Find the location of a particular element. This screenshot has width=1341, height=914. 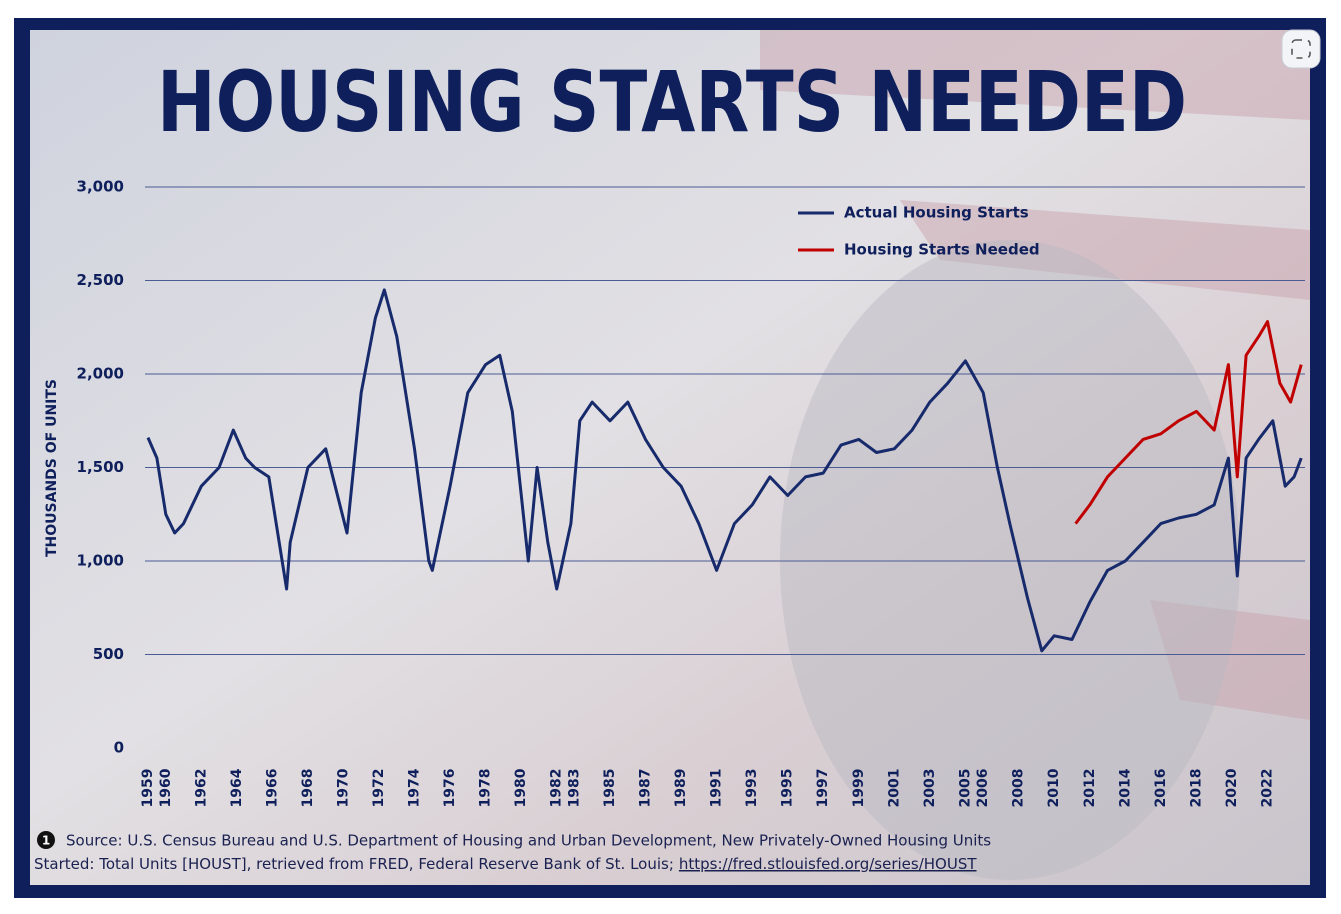

x-tick-label: 1980 is located at coordinates (521, 787).